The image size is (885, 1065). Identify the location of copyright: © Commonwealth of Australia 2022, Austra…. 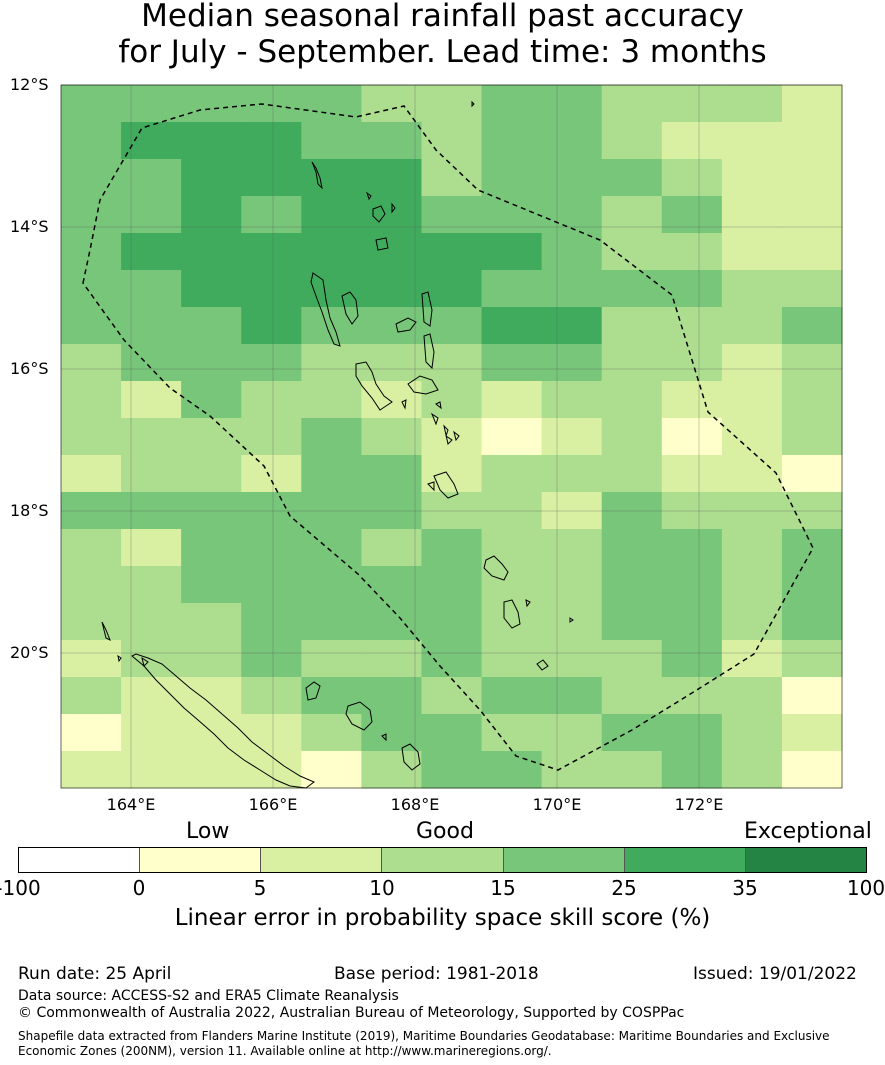
(351, 1013).